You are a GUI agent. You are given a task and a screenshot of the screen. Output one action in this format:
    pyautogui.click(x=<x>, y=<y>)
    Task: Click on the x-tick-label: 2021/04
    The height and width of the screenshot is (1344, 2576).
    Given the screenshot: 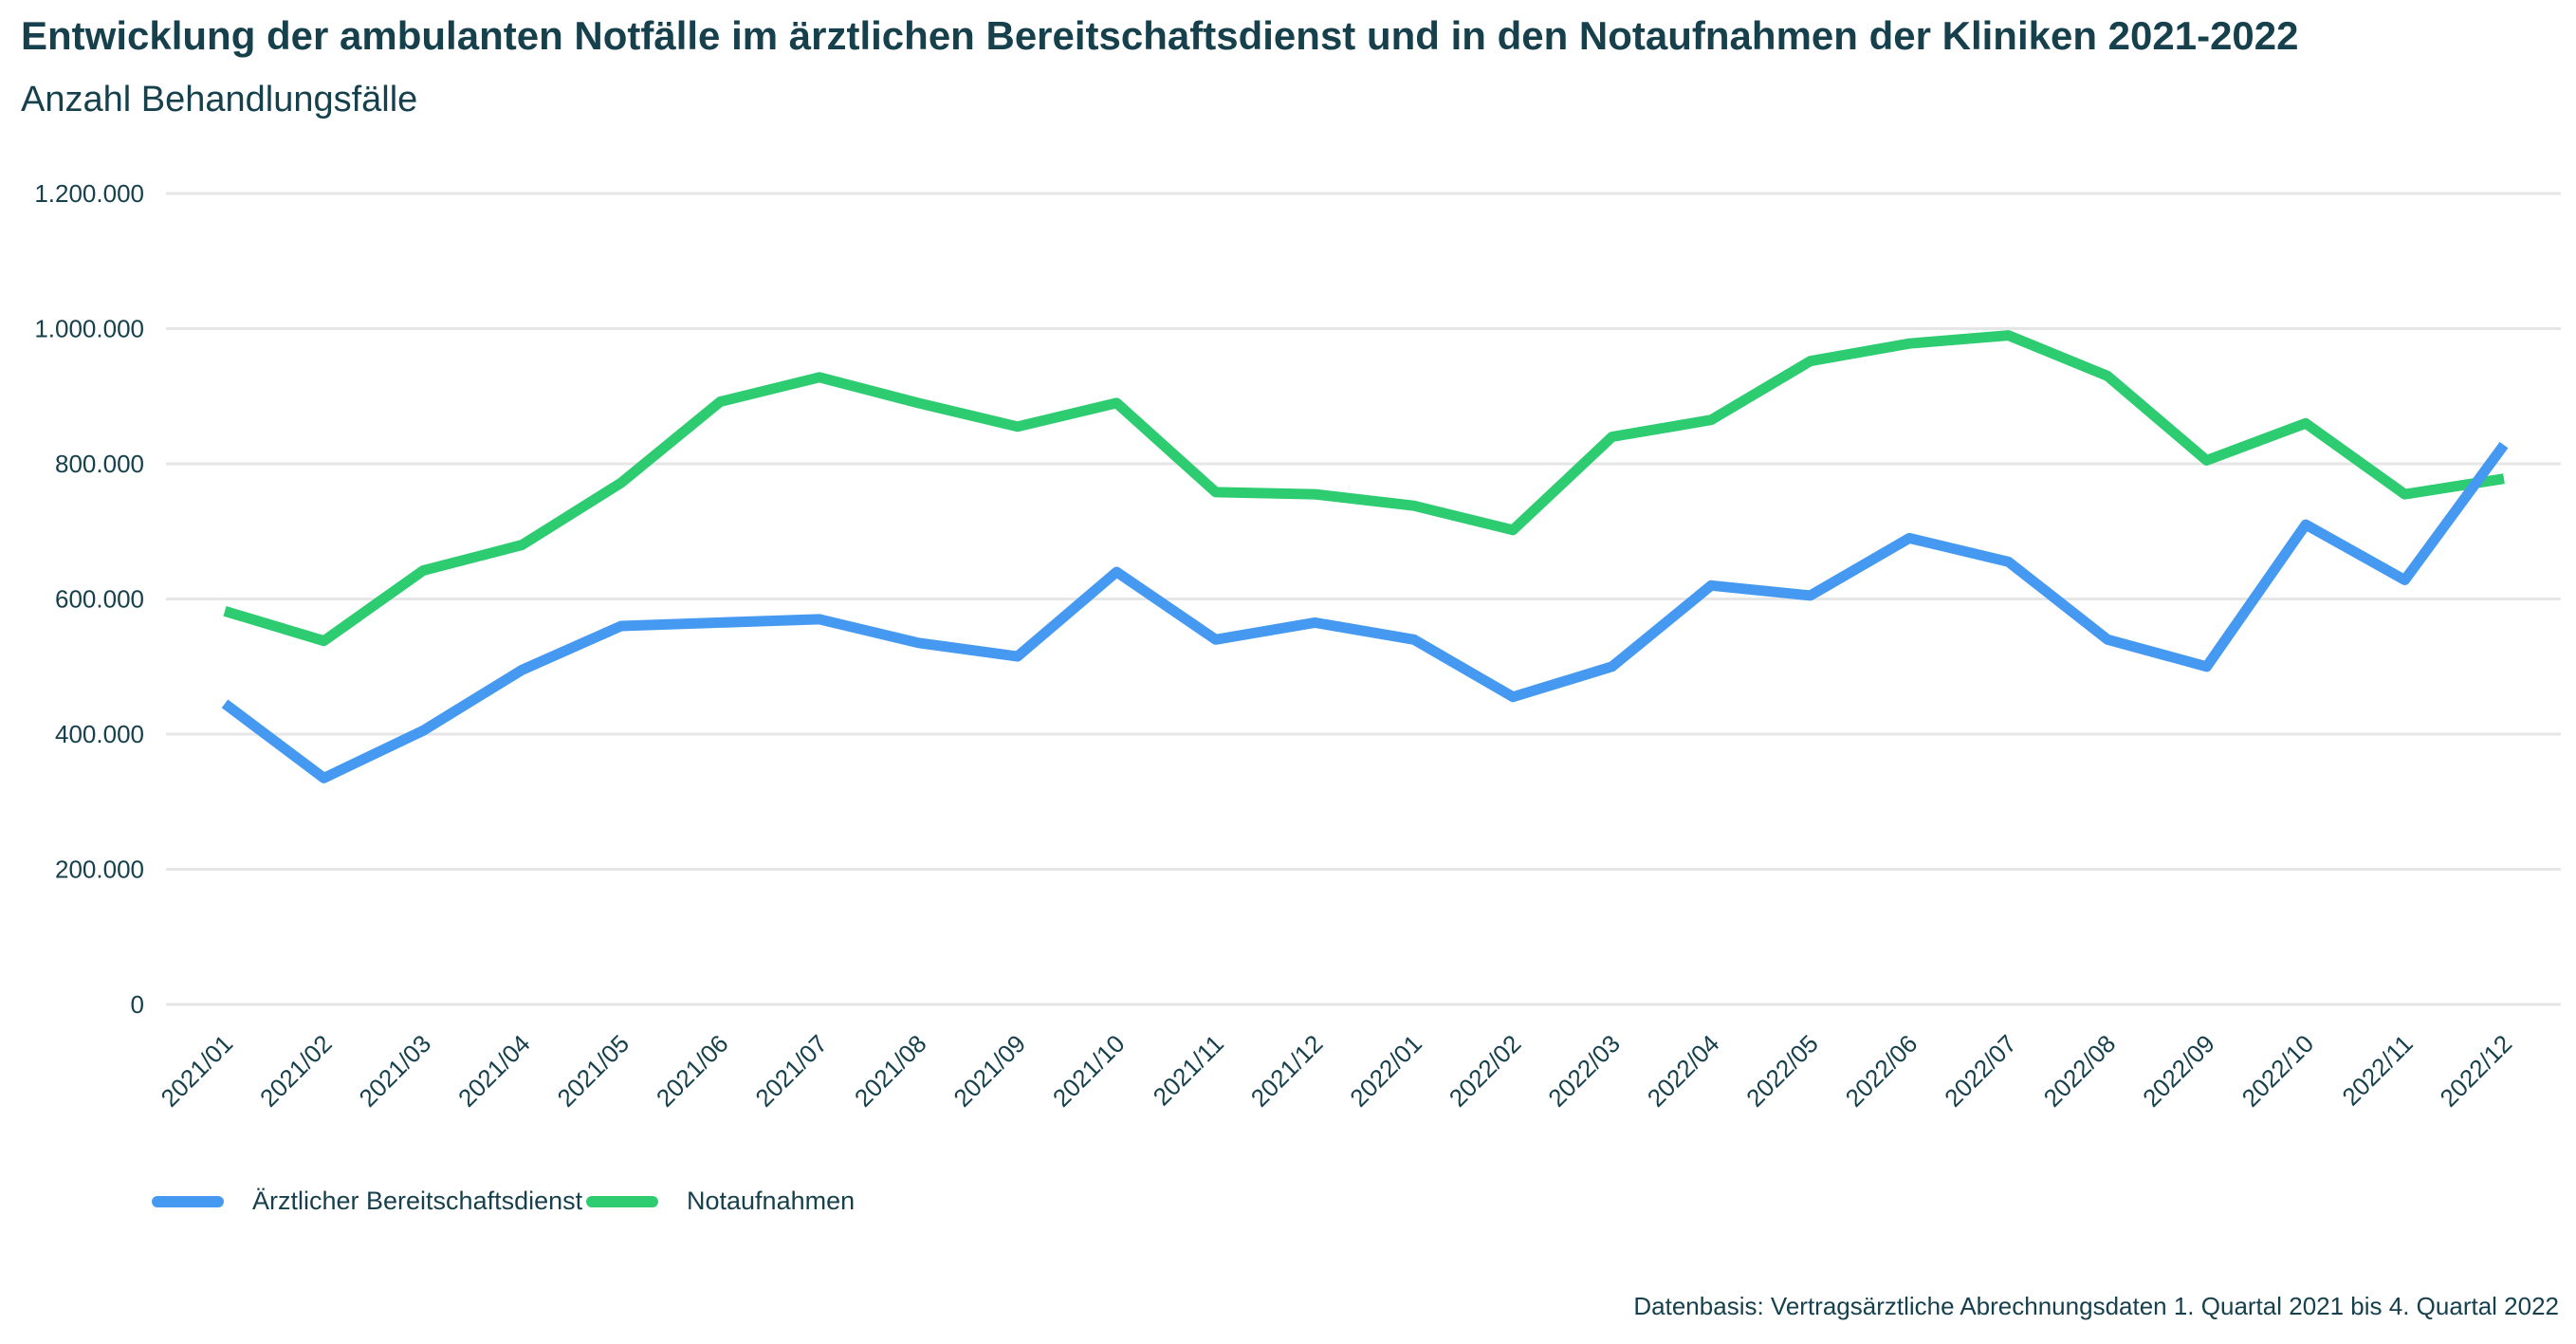 What is the action you would take?
    pyautogui.click(x=494, y=1071)
    